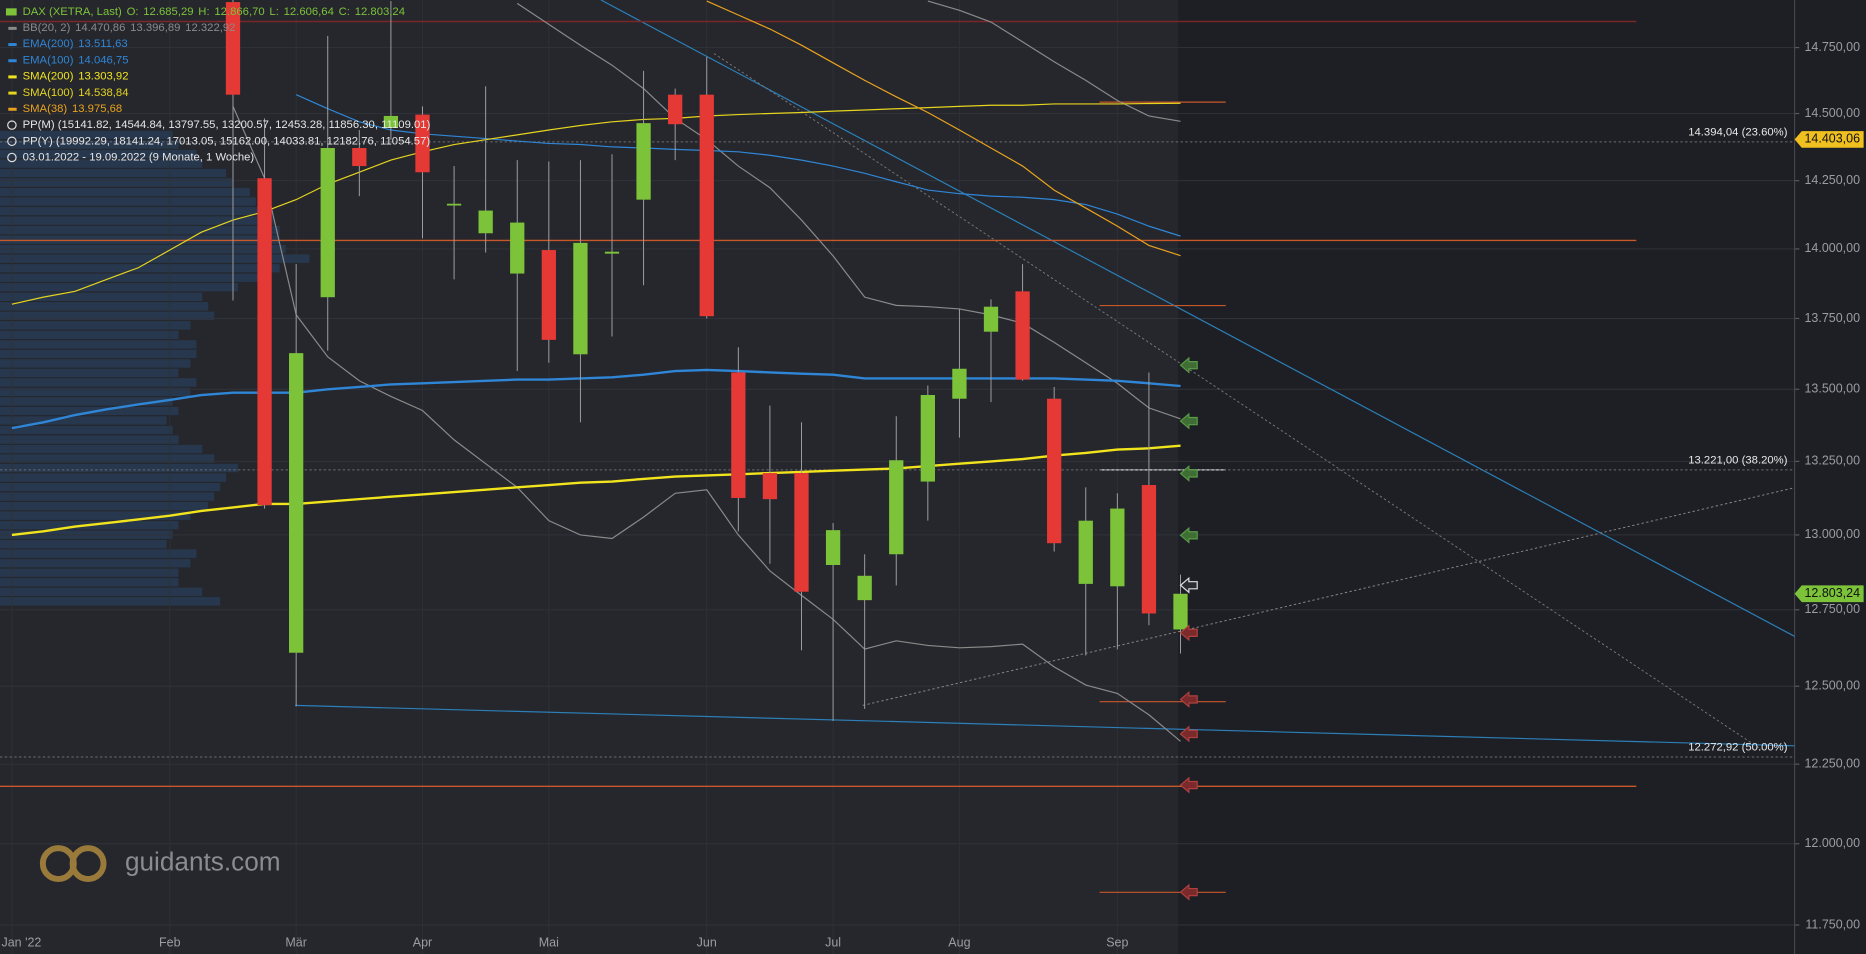 This screenshot has width=1866, height=954. I want to click on y-tick-label: 13.750,00, so click(1832, 318).